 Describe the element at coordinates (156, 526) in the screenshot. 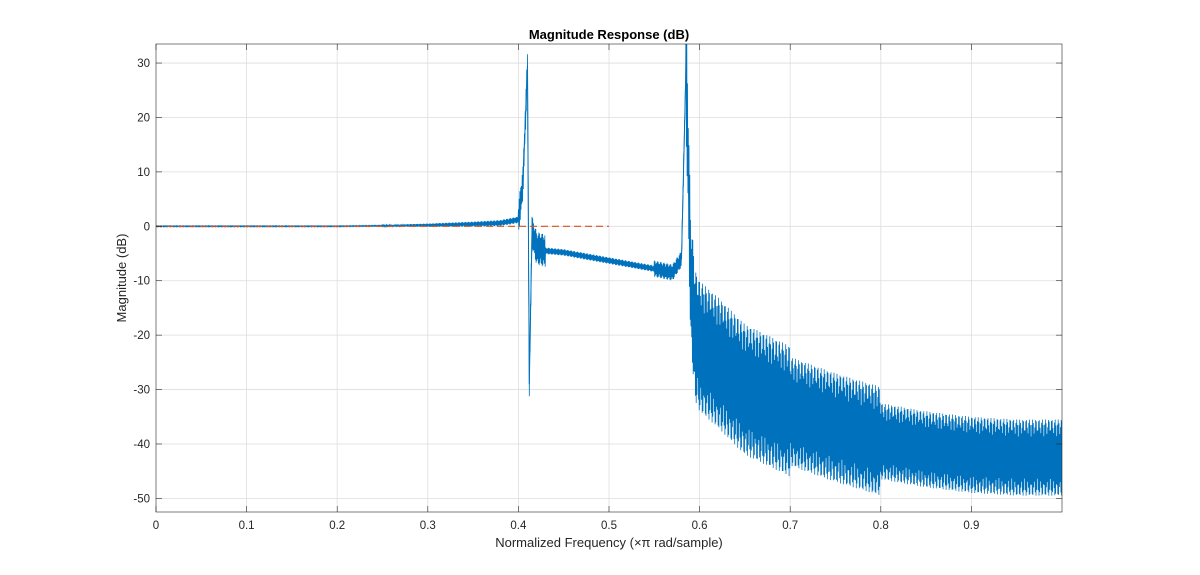

I see `x-tick-label: 0` at that location.